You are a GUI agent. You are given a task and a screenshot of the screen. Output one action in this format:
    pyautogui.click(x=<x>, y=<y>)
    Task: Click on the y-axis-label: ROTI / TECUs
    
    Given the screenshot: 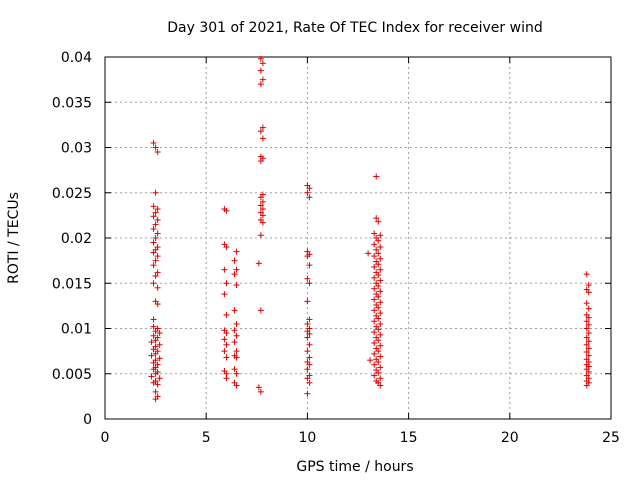 What is the action you would take?
    pyautogui.click(x=14, y=238)
    